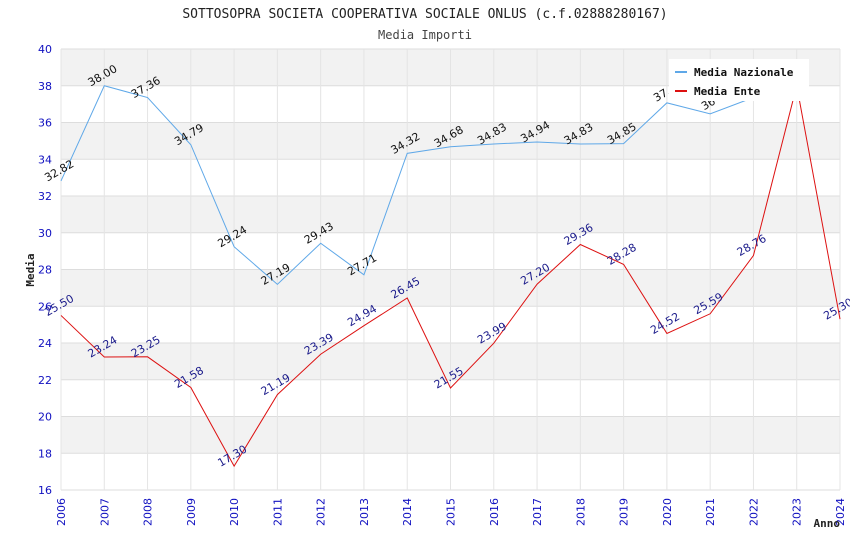 This screenshot has height=555, width=850. Describe the element at coordinates (537, 512) in the screenshot. I see `x-tick-label: 2017` at that location.